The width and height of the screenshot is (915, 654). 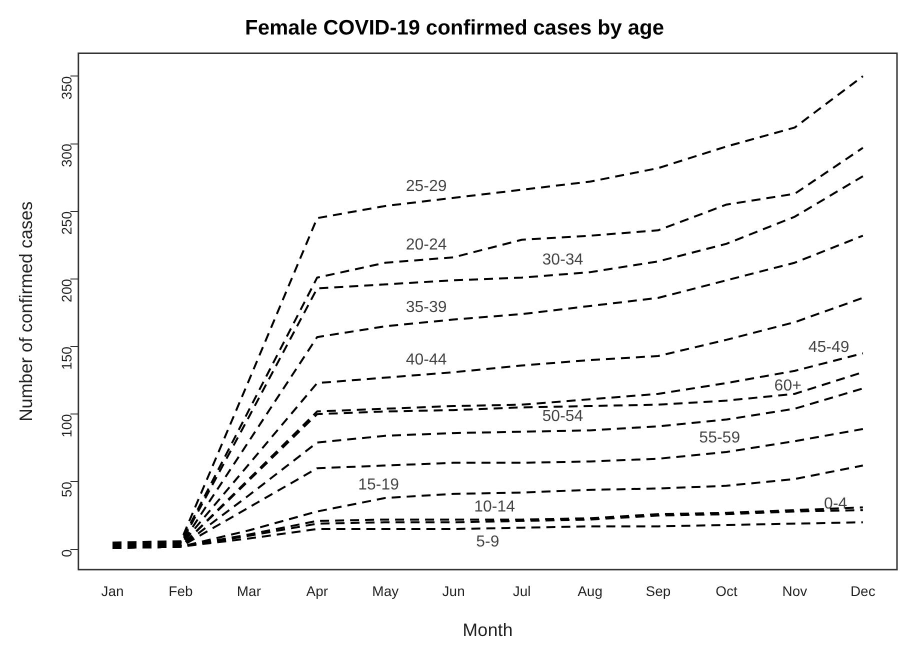 I want to click on series-label: 55-59, so click(x=719, y=438).